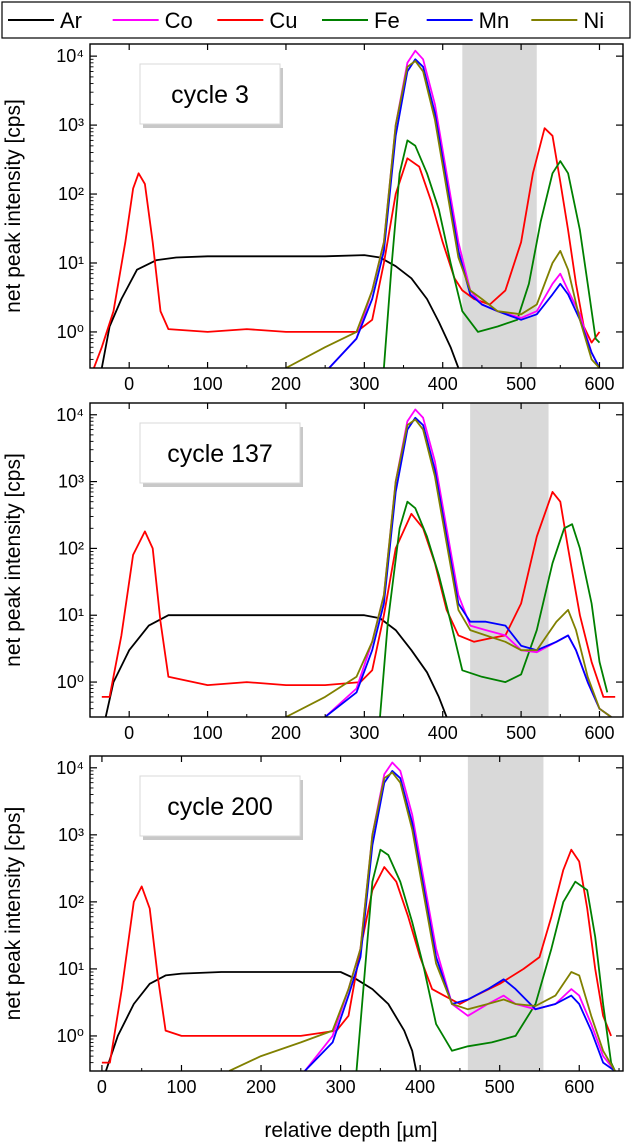  Describe the element at coordinates (567, 20) in the screenshot. I see `legend-item-ni: Ni` at that location.